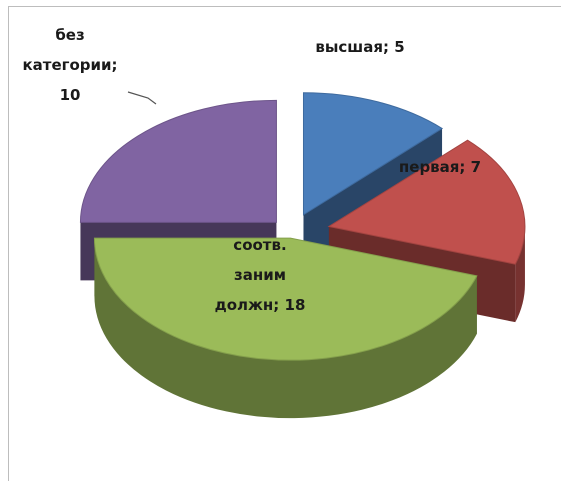  I want to click on leader-lines, so click(142, 98).